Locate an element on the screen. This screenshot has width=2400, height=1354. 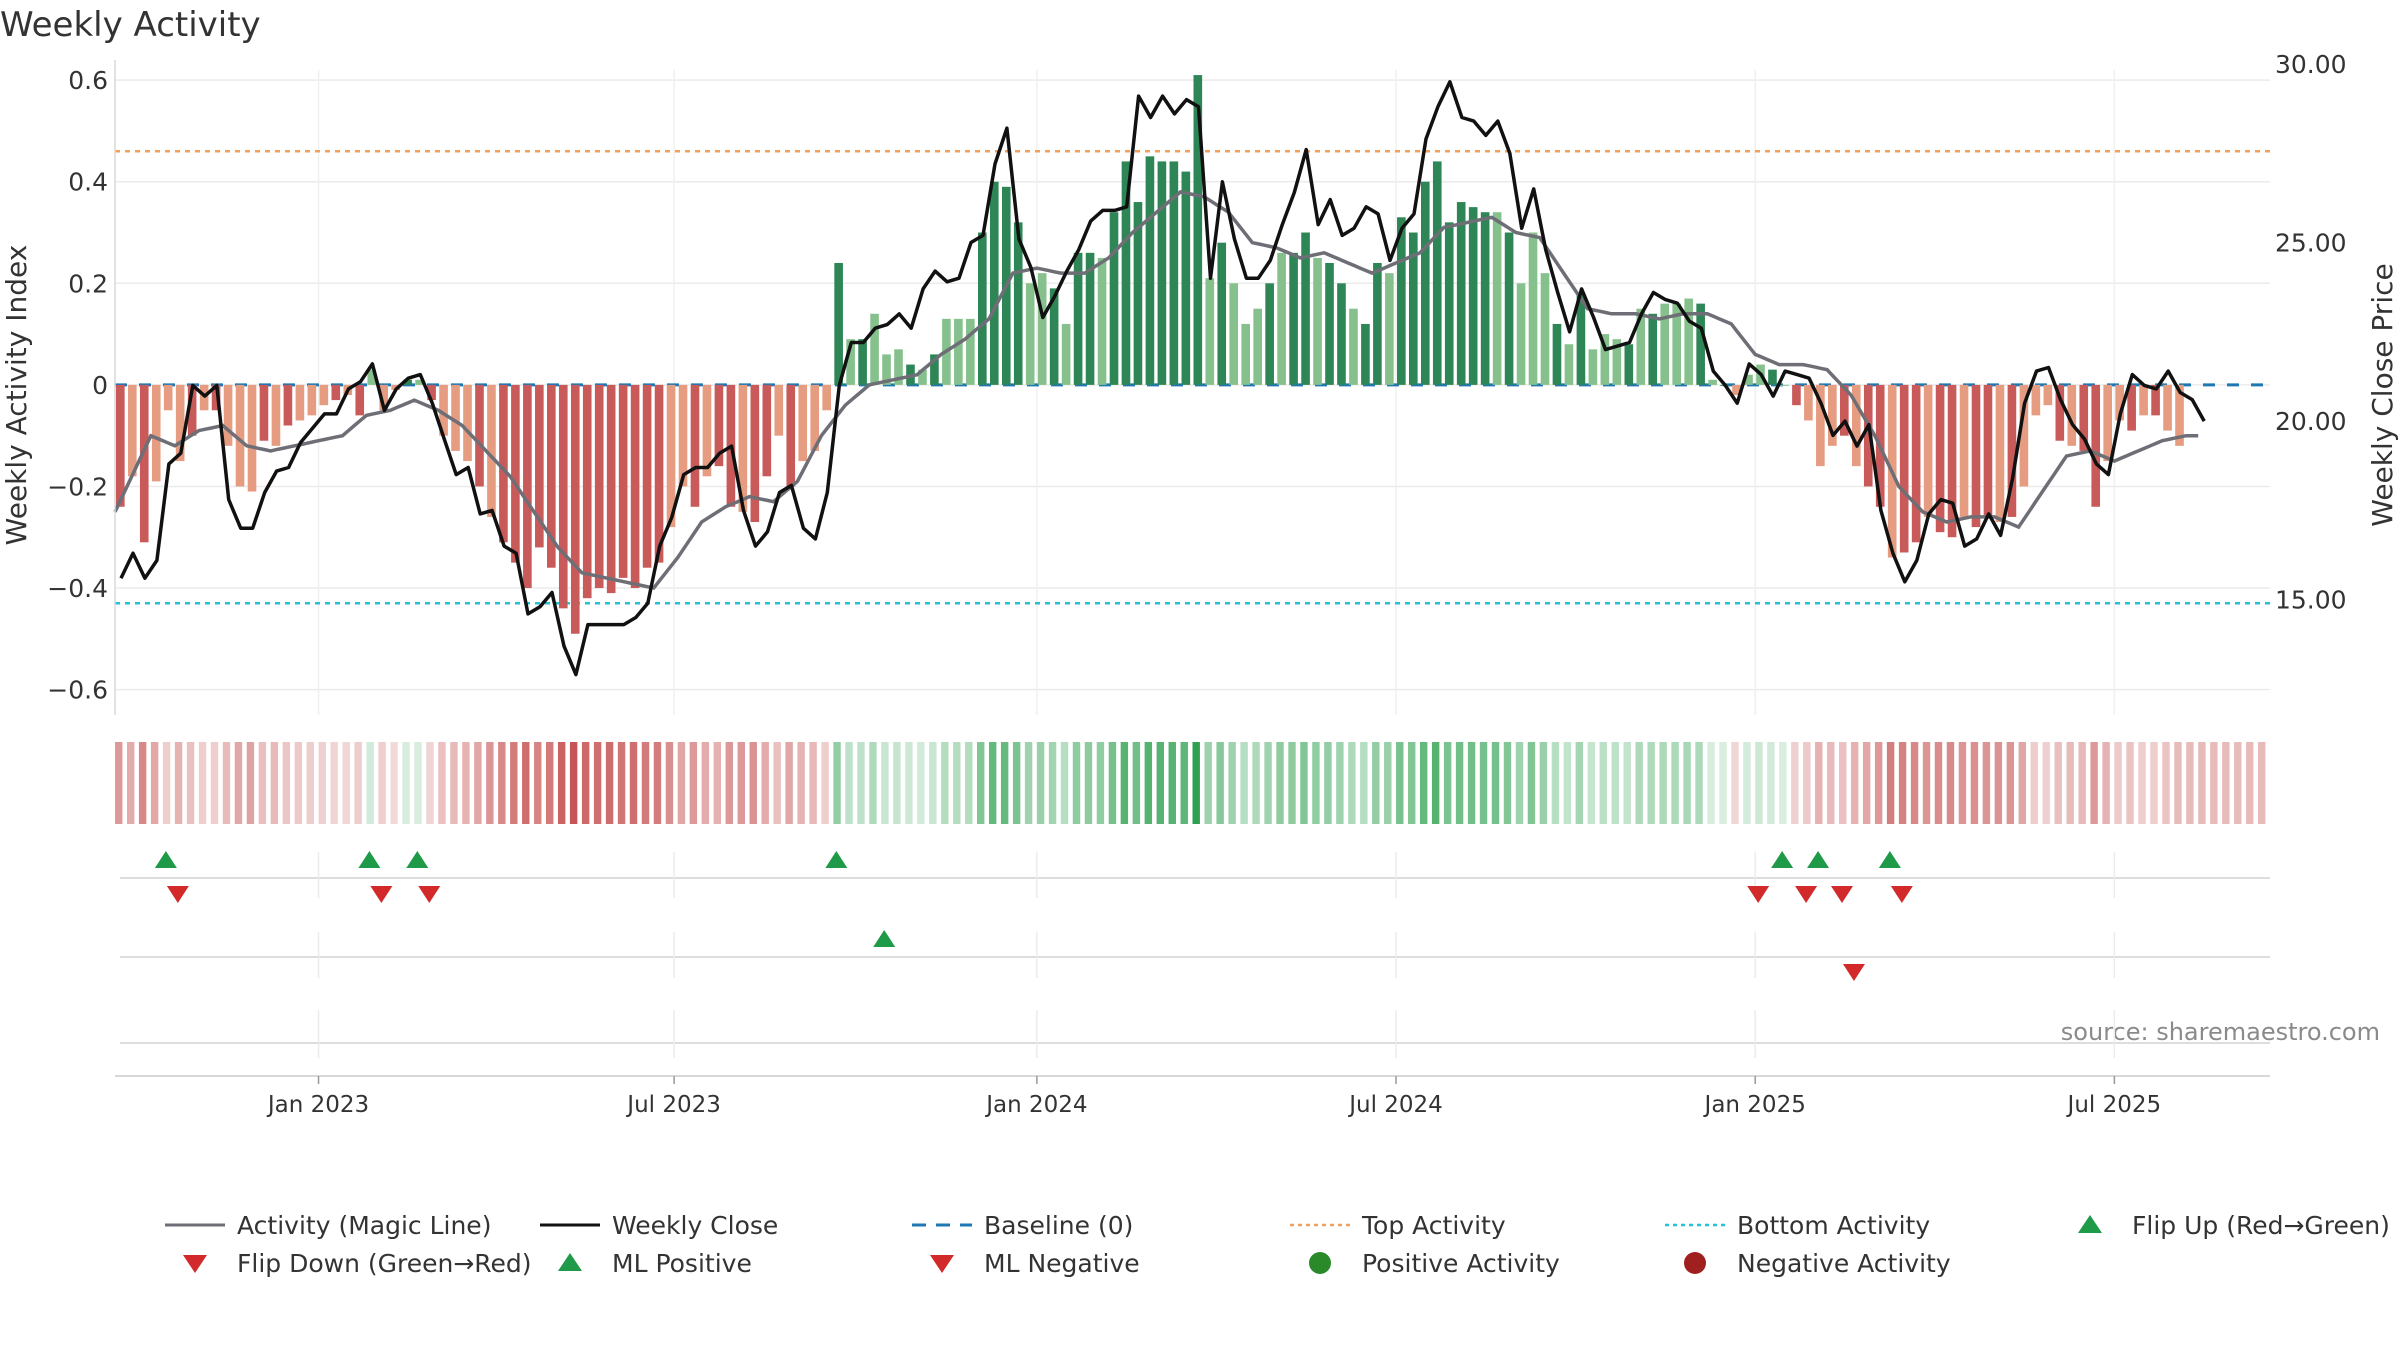
y2-tick-label: 25.00 is located at coordinates (2311, 243).